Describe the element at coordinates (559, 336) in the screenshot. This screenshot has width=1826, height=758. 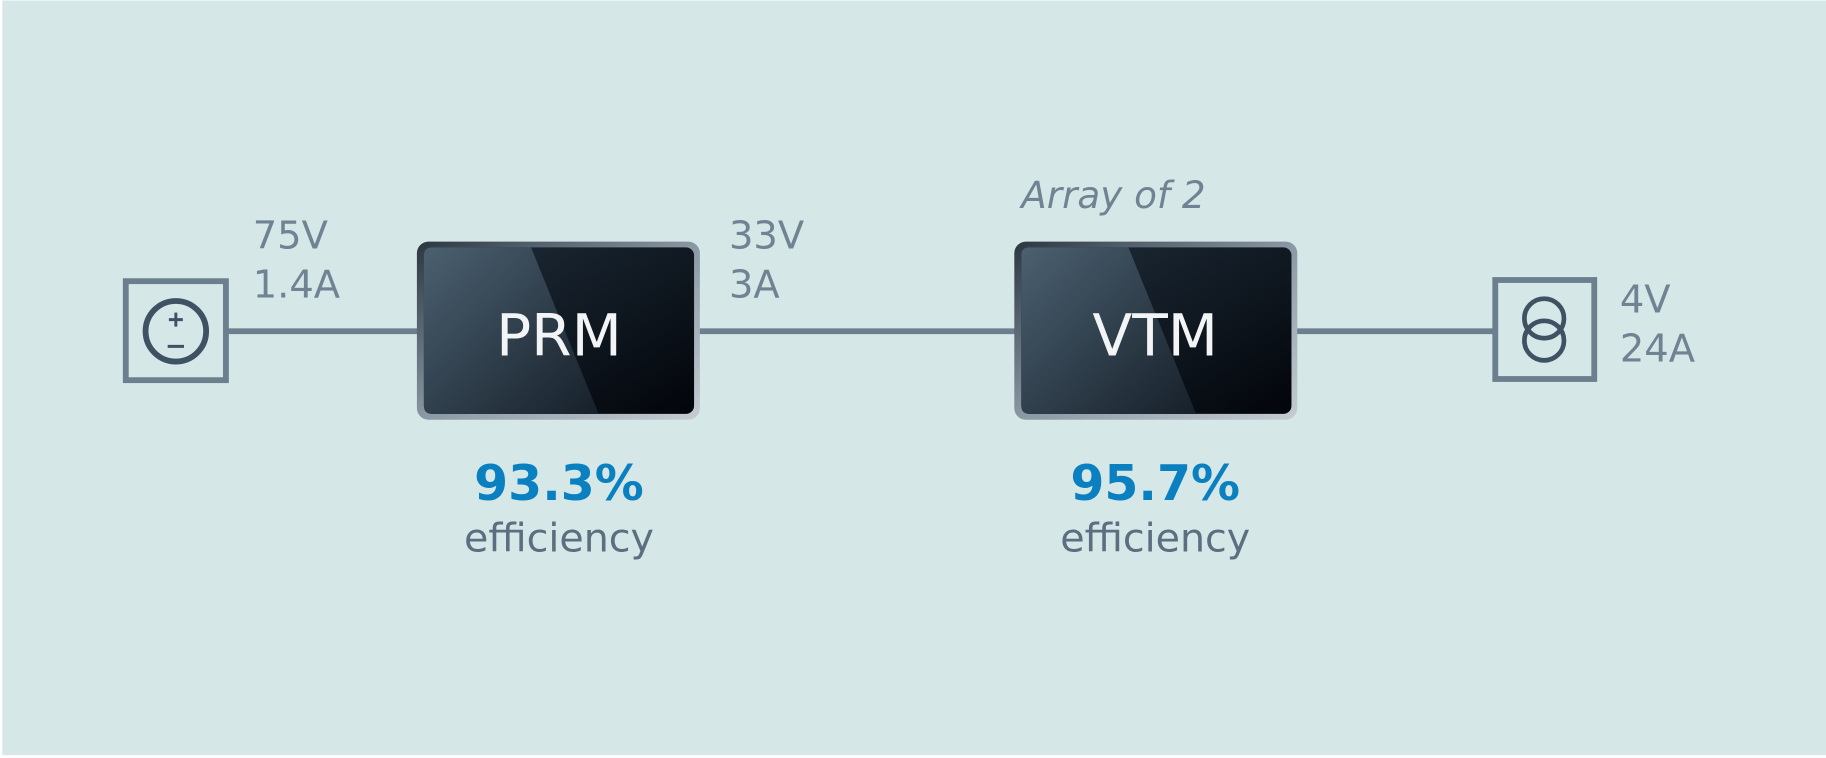
I see `module-label: PRM` at that location.